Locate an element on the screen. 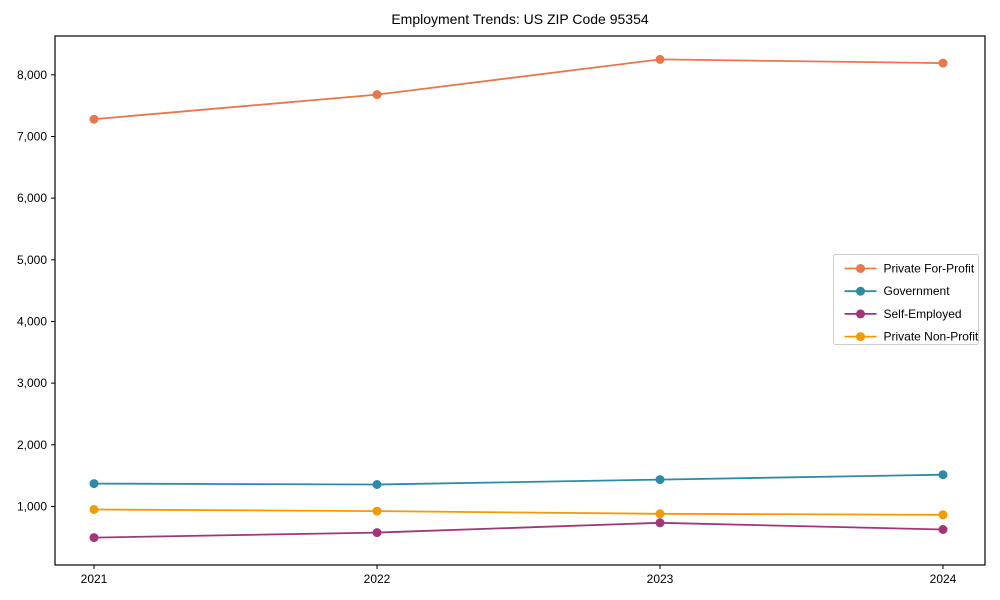 The height and width of the screenshot is (600, 1000). legend-item-label: Private Non-Profit is located at coordinates (931, 337).